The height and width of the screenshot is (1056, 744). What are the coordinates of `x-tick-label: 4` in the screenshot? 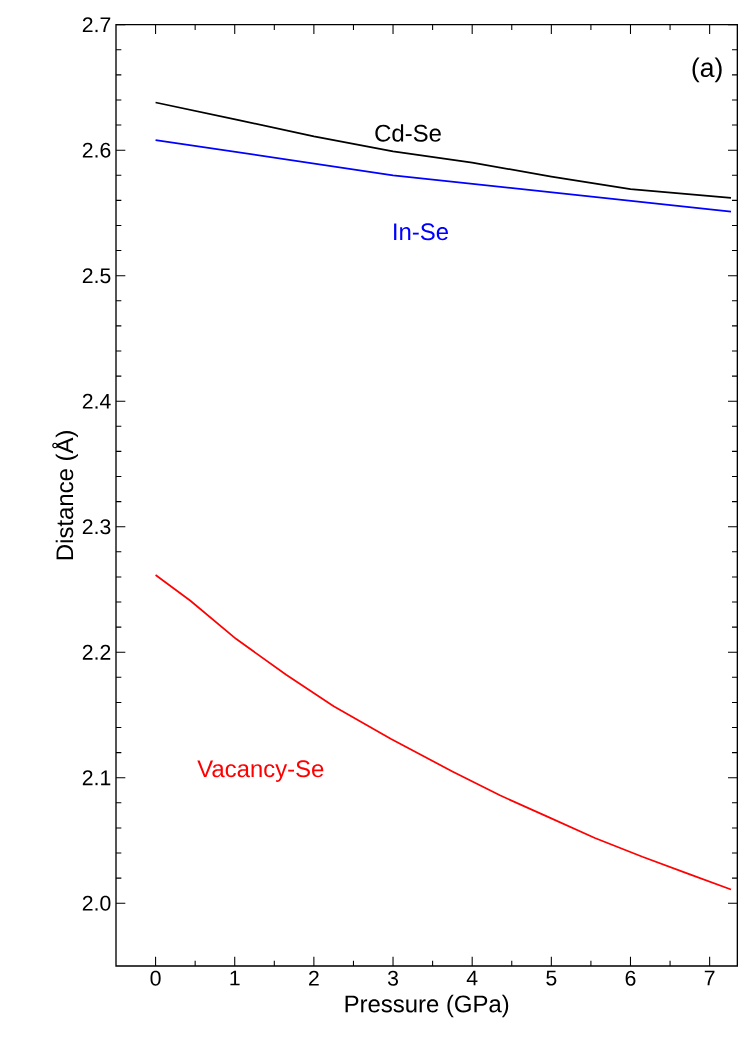 It's located at (472, 978).